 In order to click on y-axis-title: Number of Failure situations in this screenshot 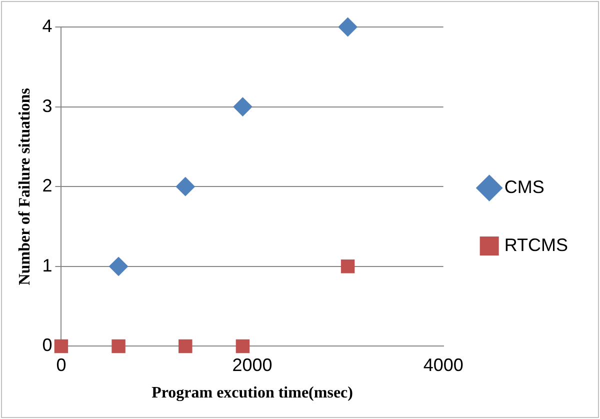, I will do `click(25, 187)`.